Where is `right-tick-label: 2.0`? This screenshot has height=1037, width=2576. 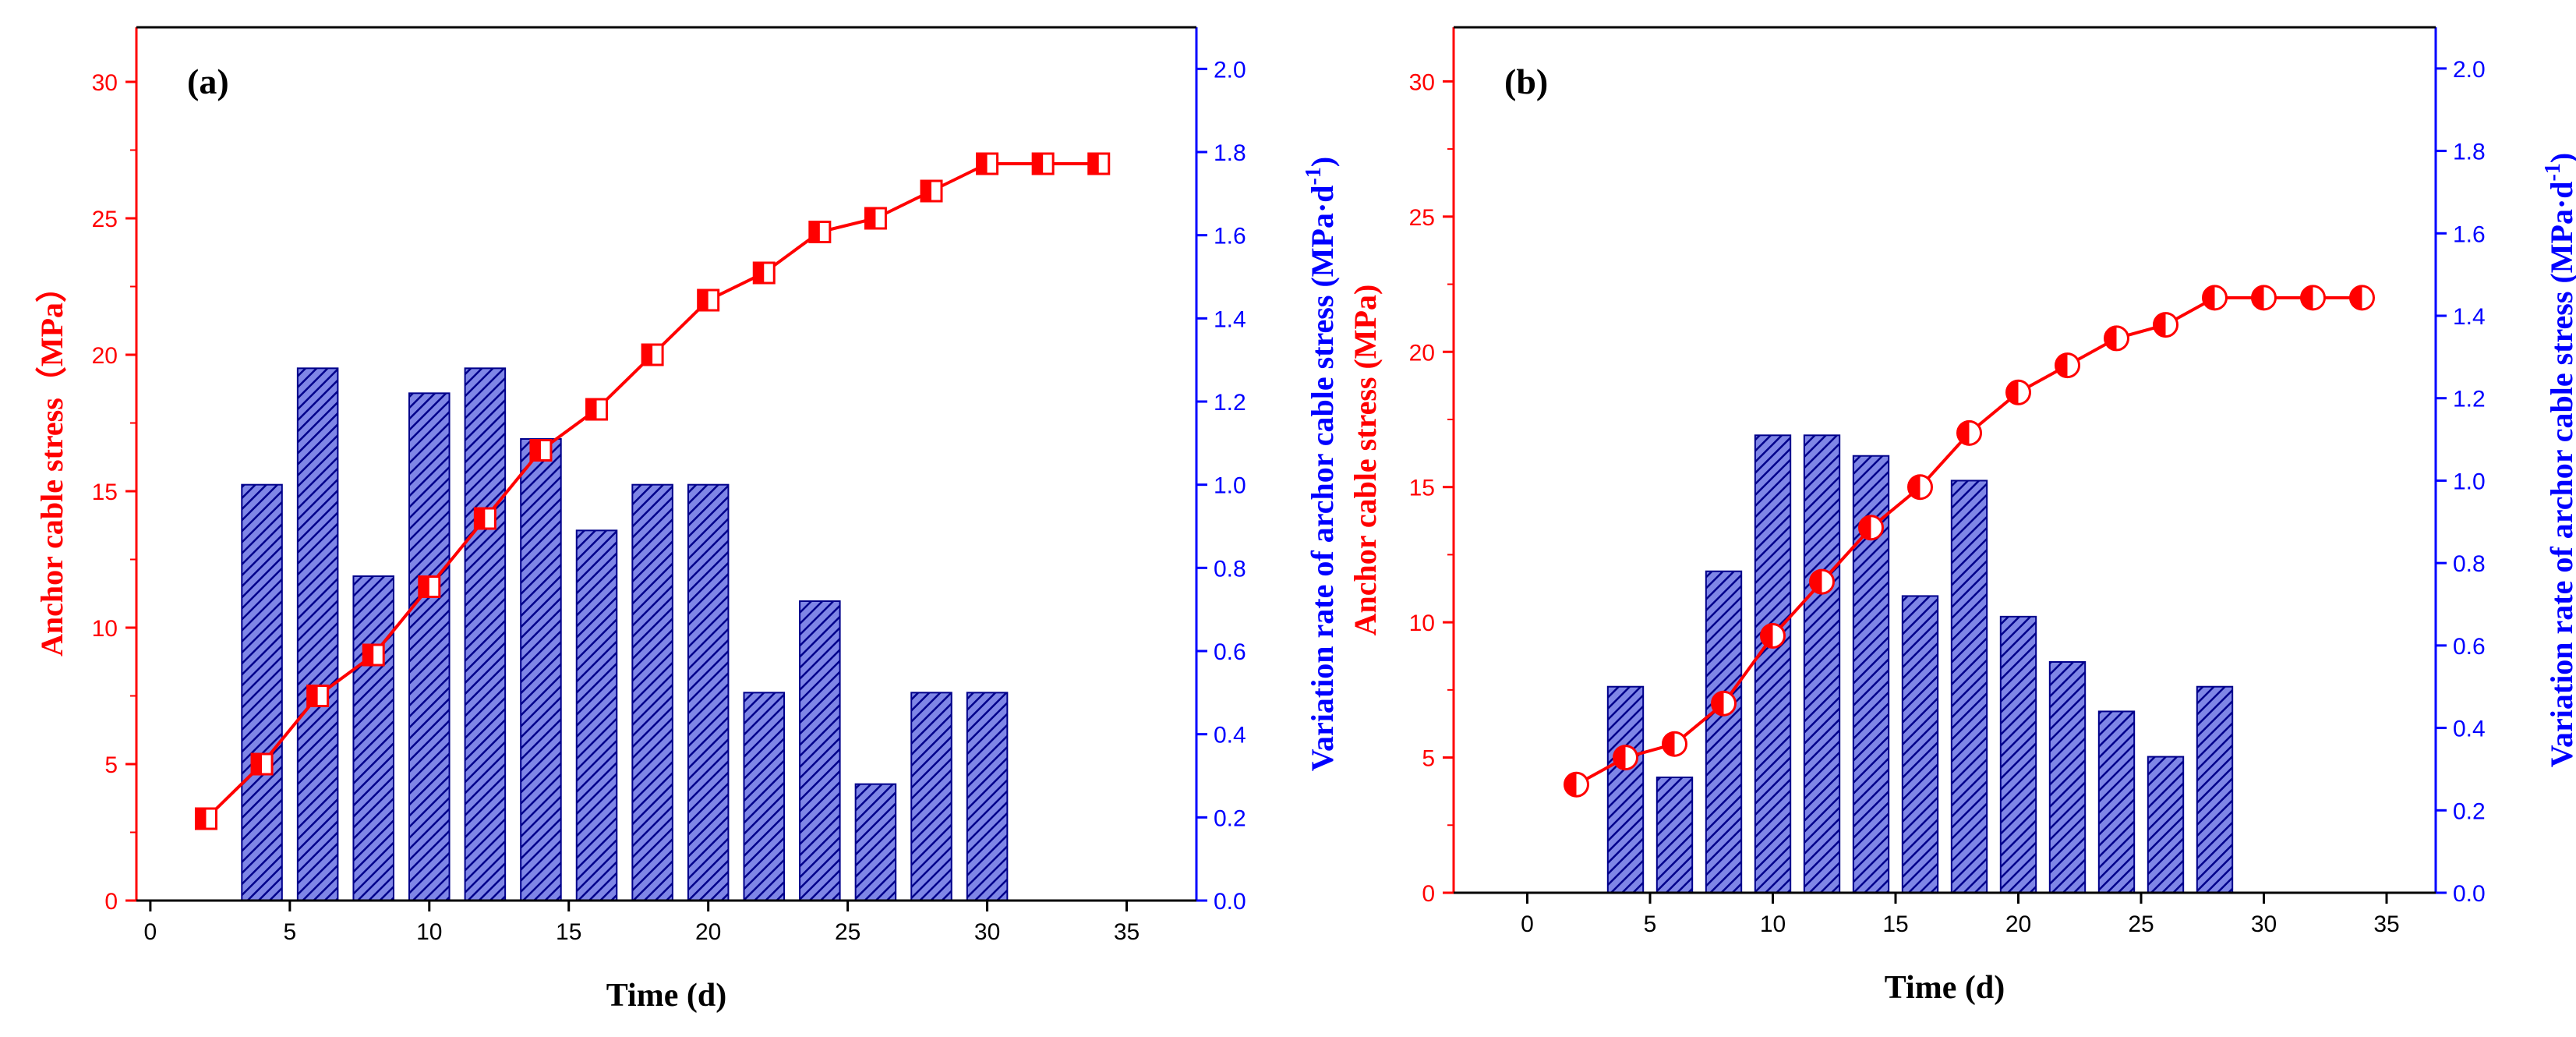
right-tick-label: 2.0 is located at coordinates (2469, 70).